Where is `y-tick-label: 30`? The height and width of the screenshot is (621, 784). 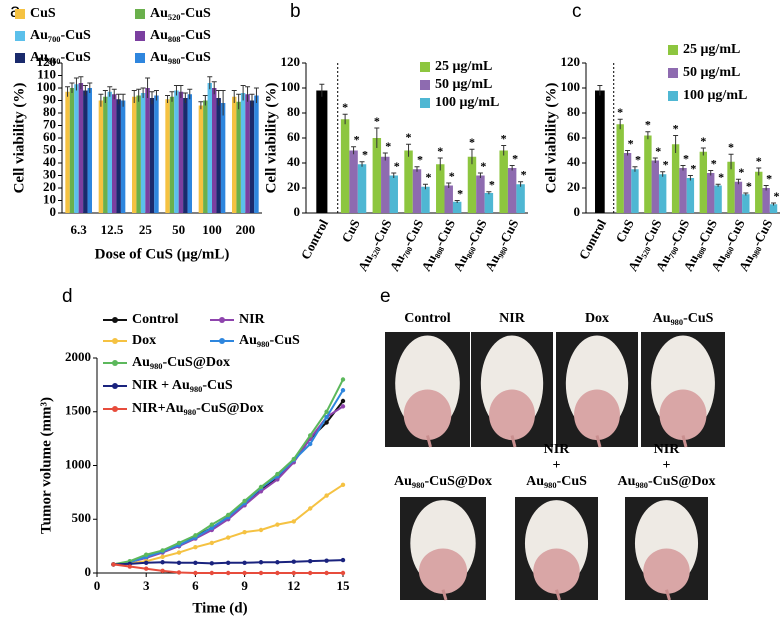 y-tick-label: 30 is located at coordinates (49, 173).